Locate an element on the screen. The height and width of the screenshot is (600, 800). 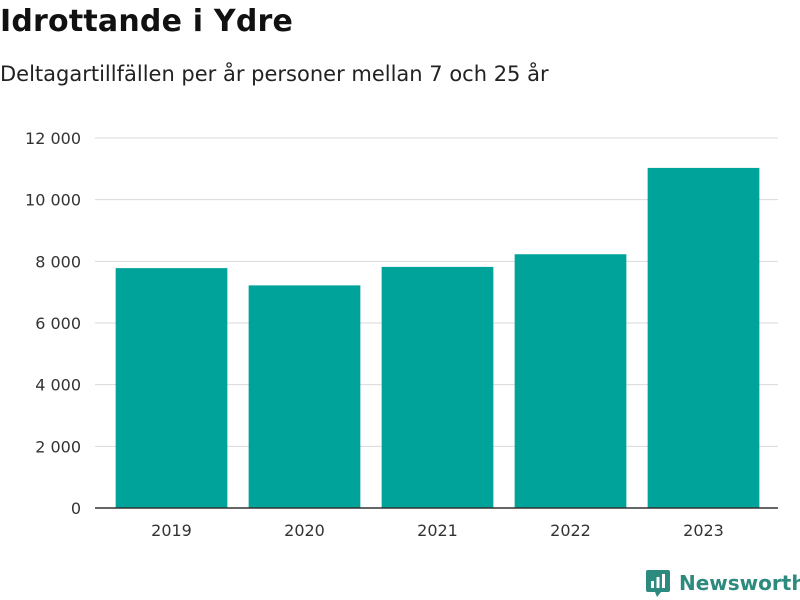
bar-2019 is located at coordinates (171, 388).